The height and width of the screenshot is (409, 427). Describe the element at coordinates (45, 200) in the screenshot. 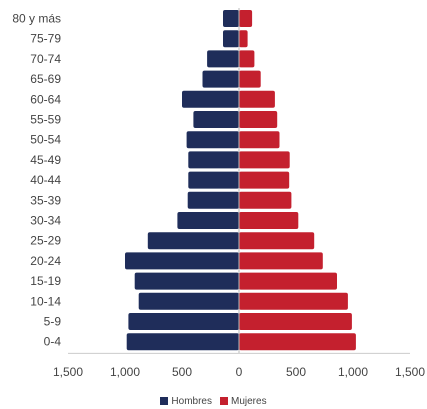

I see `category-label: 35-39` at that location.